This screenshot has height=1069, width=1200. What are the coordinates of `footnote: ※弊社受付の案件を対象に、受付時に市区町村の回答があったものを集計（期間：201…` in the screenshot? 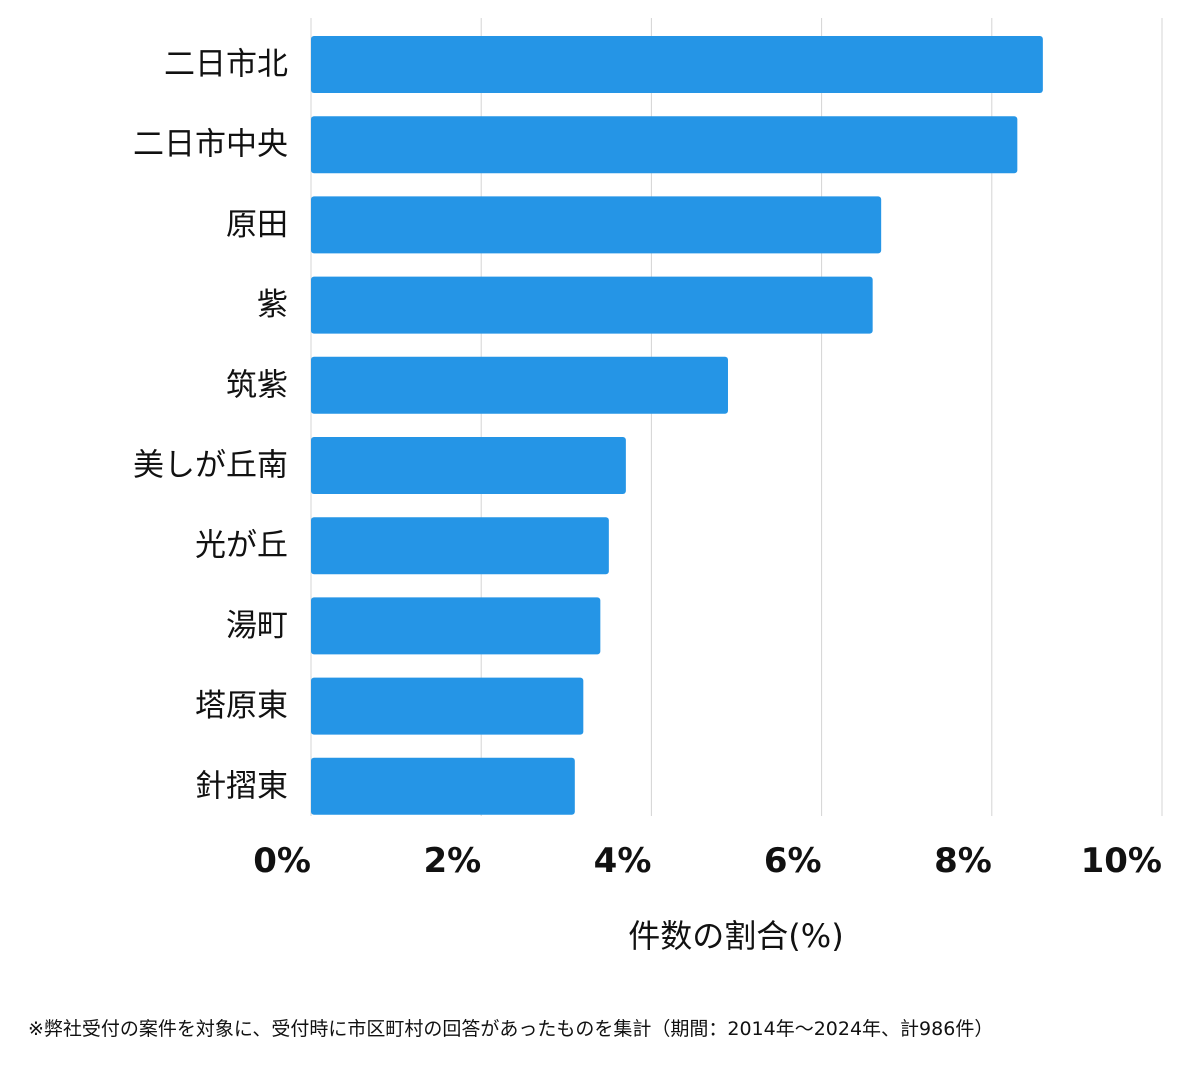 It's located at (511, 1029).